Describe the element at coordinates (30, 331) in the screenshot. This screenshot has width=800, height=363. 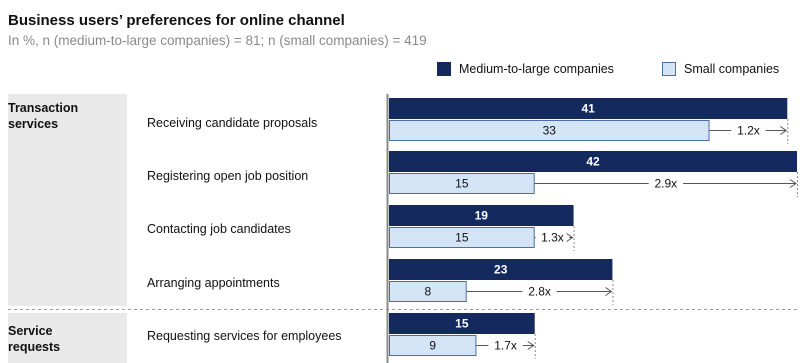
I see `group-label-service-line1: Service` at that location.